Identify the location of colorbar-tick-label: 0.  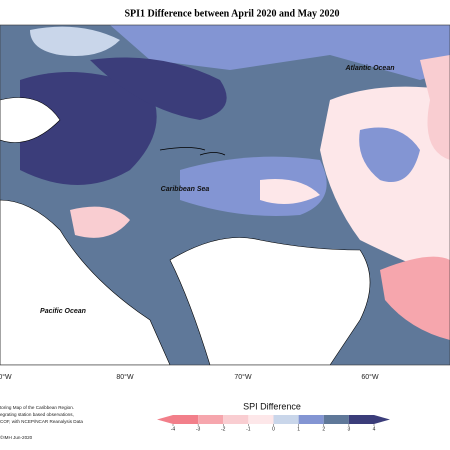
(273, 429).